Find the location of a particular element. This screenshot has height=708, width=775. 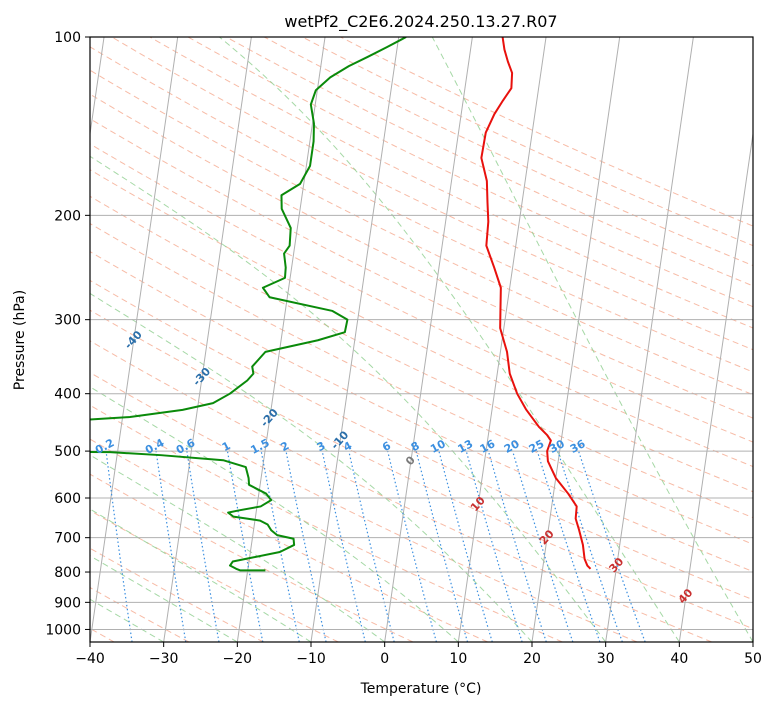

x-tick-label: 20 is located at coordinates (532, 659).